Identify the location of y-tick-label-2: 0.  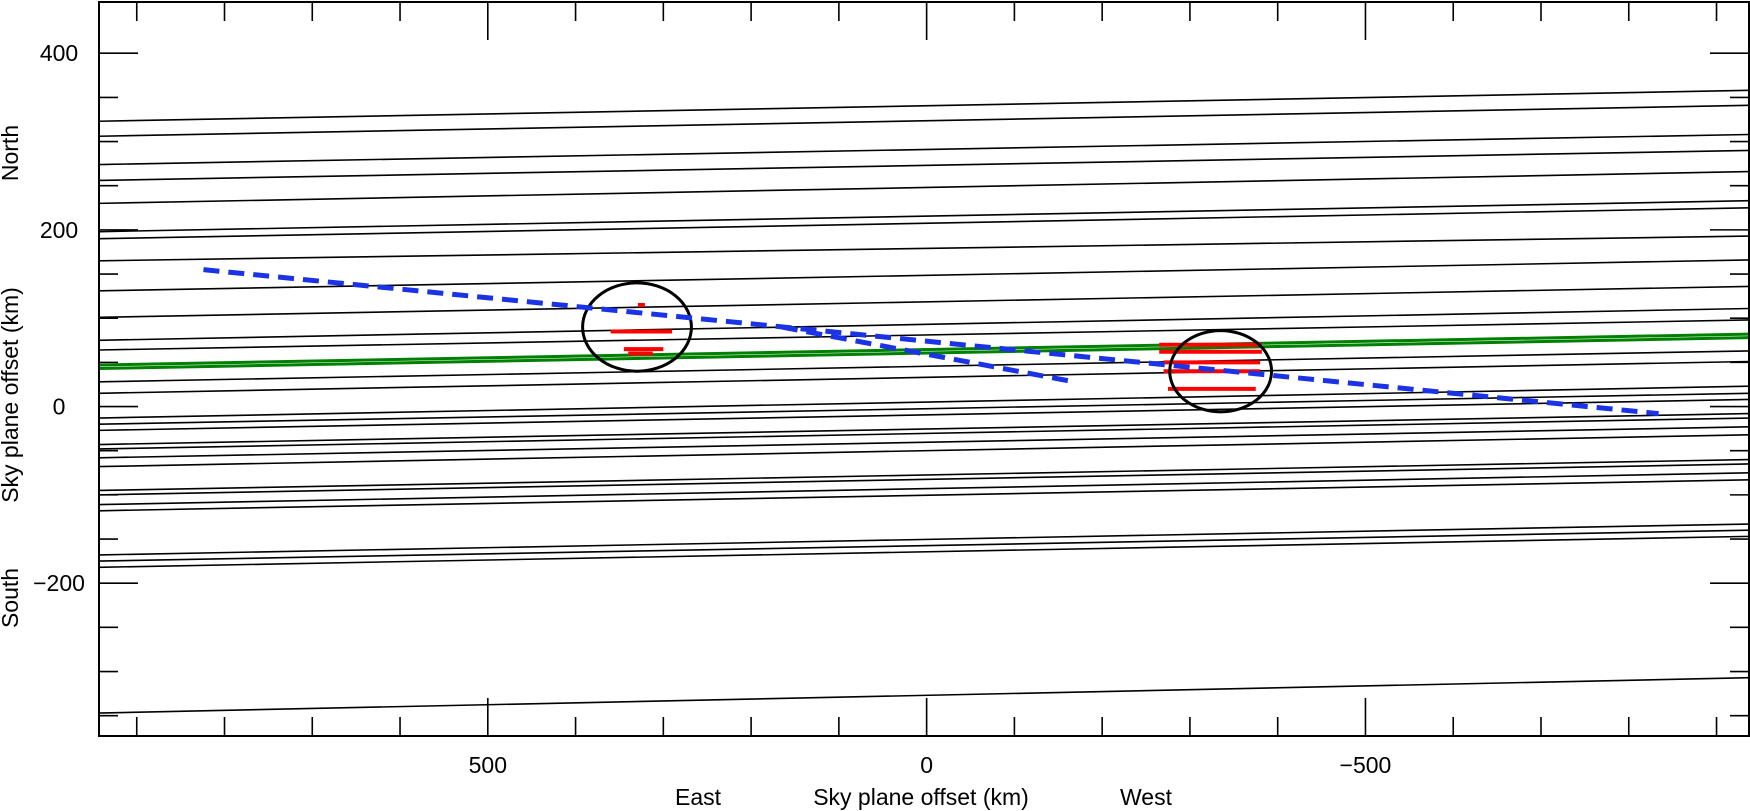
(59, 407).